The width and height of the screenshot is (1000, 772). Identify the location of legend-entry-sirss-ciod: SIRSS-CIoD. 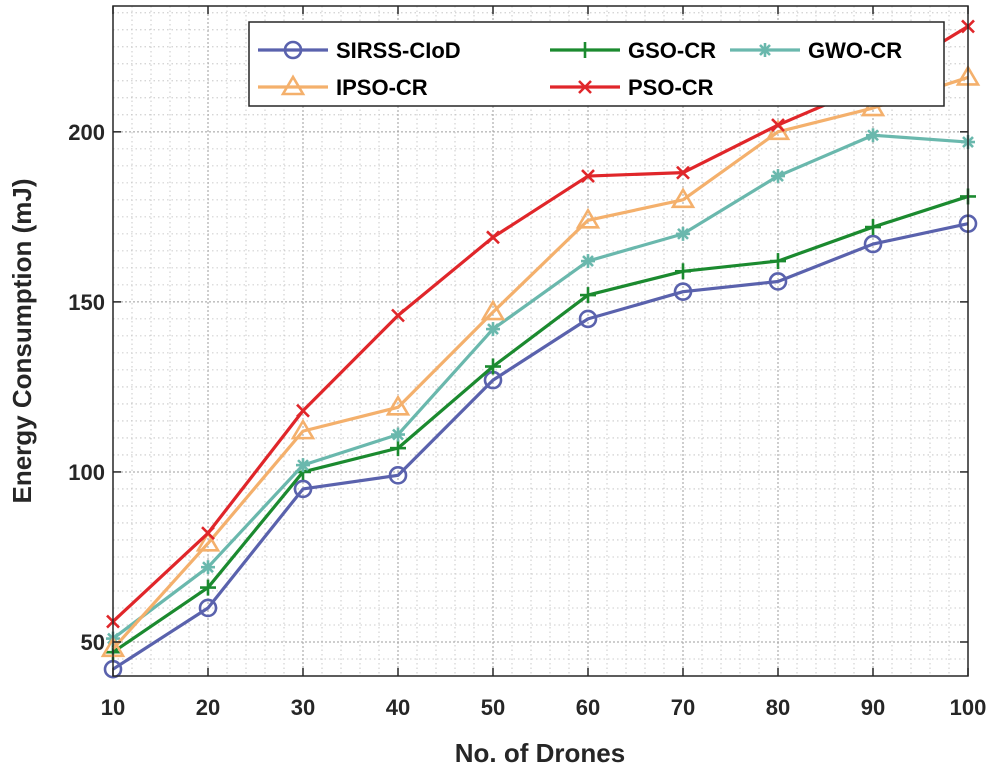
(359, 50).